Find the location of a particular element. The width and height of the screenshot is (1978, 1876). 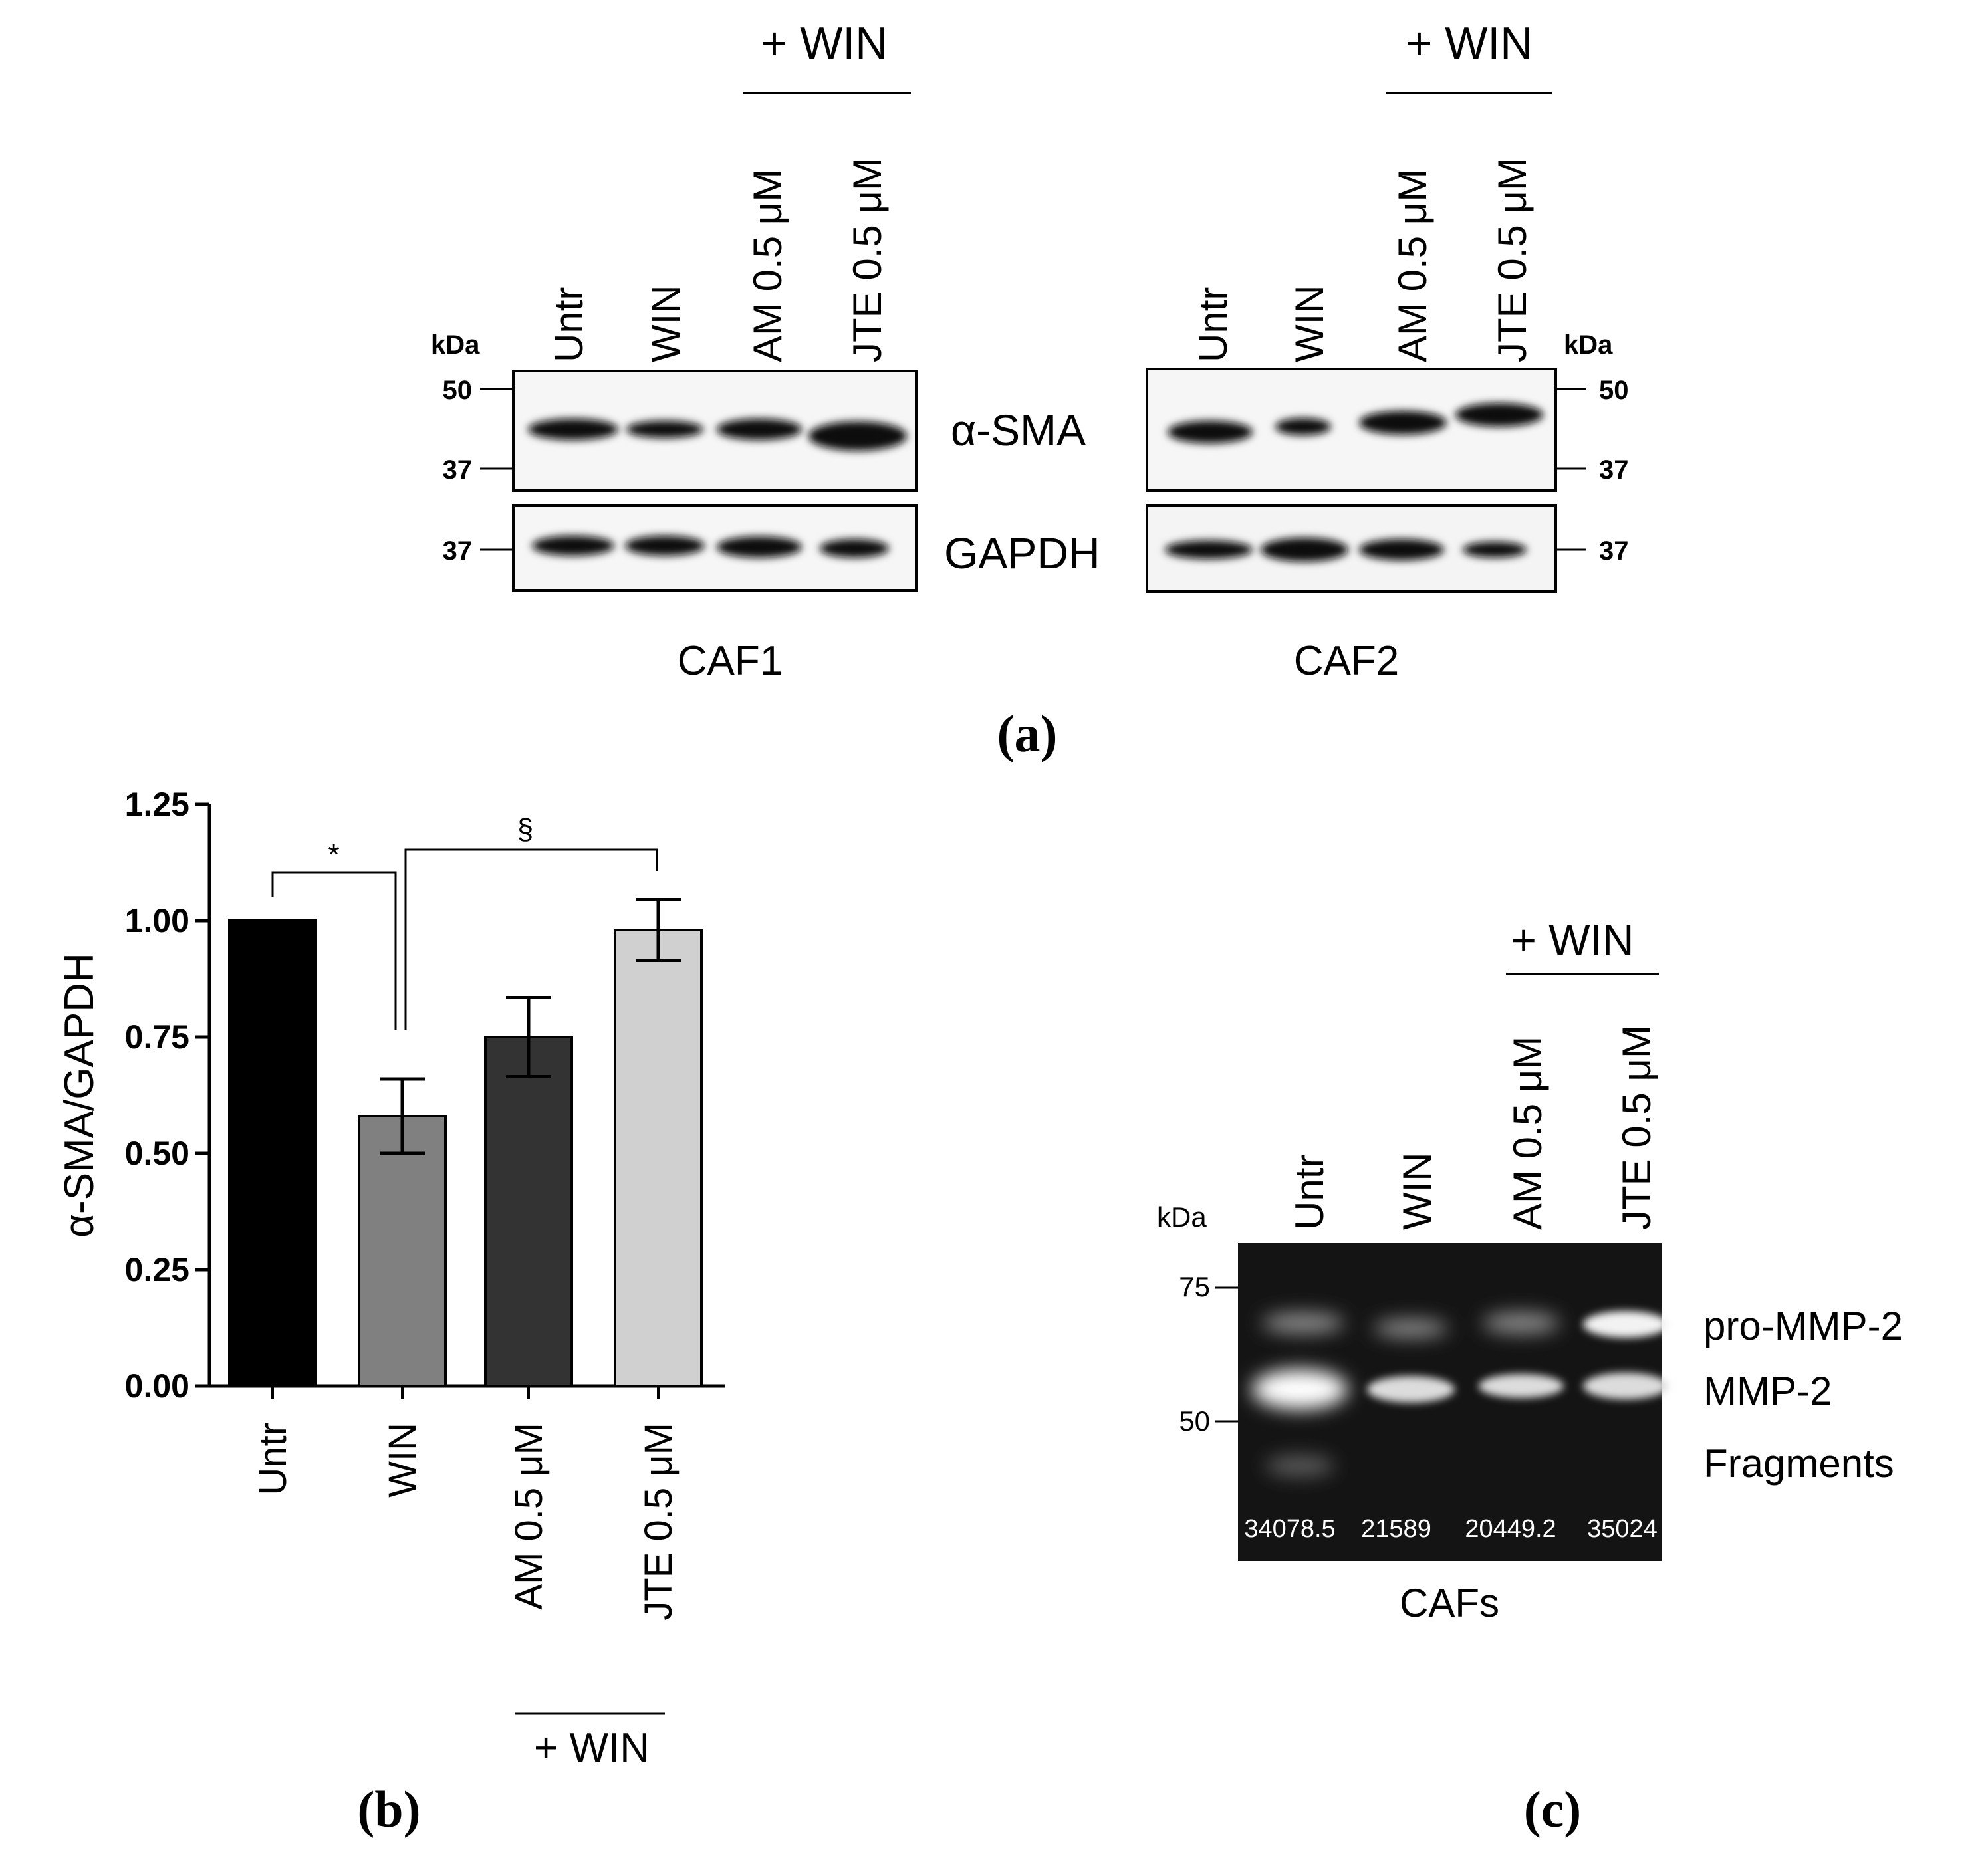

caf2-lane-label-am: AM 0.5 μM is located at coordinates (1412, 265).